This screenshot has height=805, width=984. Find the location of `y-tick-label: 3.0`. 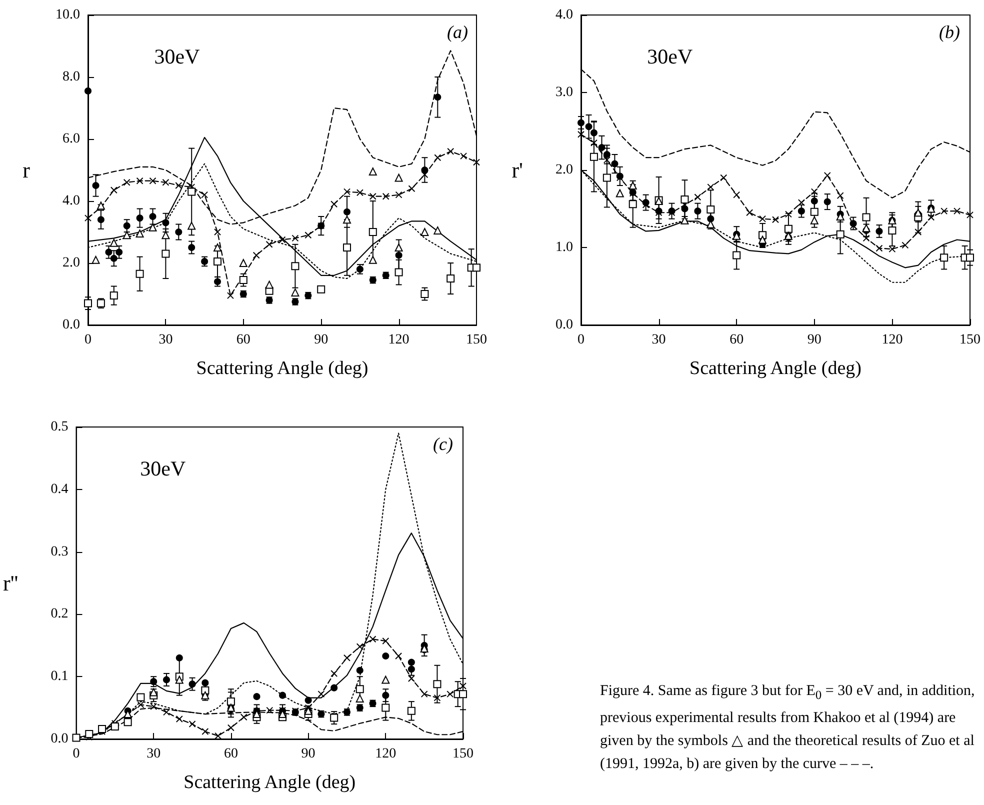

y-tick-label: 3.0 is located at coordinates (564, 92).